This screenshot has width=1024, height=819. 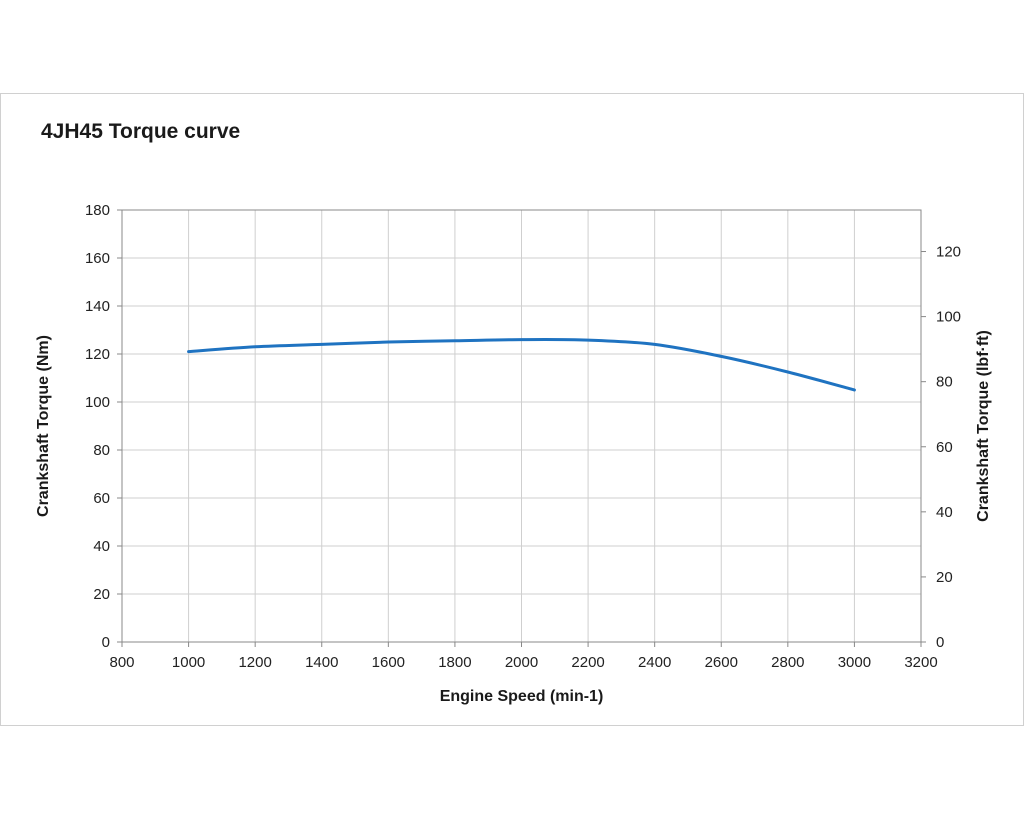 What do you see at coordinates (948, 252) in the screenshot?
I see `y2-tick-label: 120` at bounding box center [948, 252].